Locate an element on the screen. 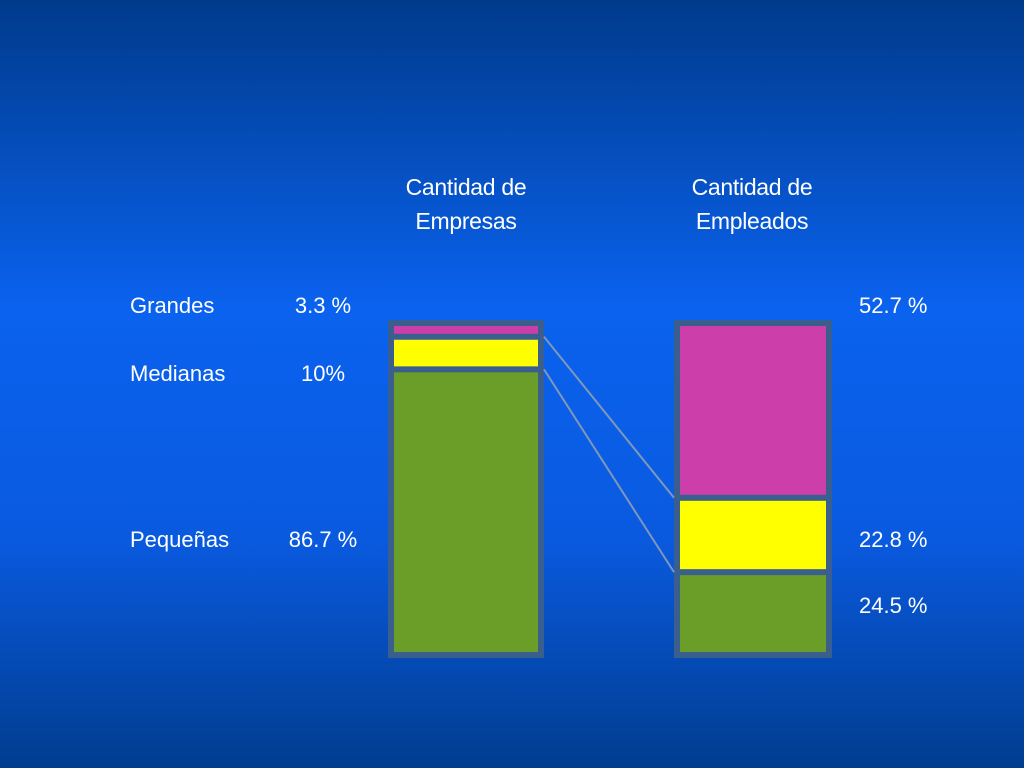 Image resolution: width=1024 pixels, height=768 pixels. empleados-title-line1: Cantidad de is located at coordinates (752, 187).